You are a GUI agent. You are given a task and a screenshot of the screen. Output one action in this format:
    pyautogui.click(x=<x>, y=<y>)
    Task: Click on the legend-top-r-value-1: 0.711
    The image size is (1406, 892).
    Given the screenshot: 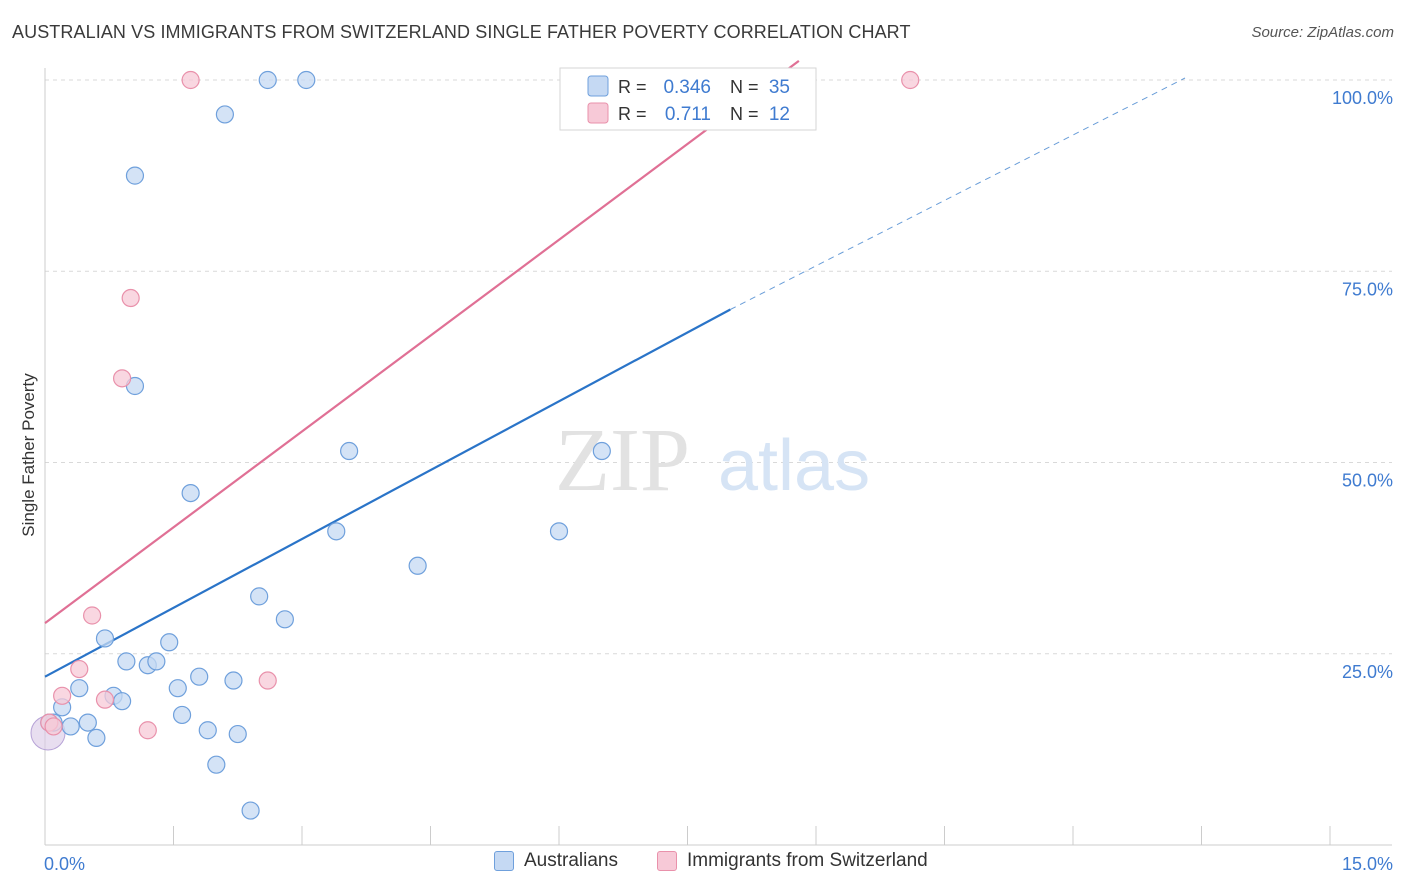 What is the action you would take?
    pyautogui.click(x=688, y=114)
    